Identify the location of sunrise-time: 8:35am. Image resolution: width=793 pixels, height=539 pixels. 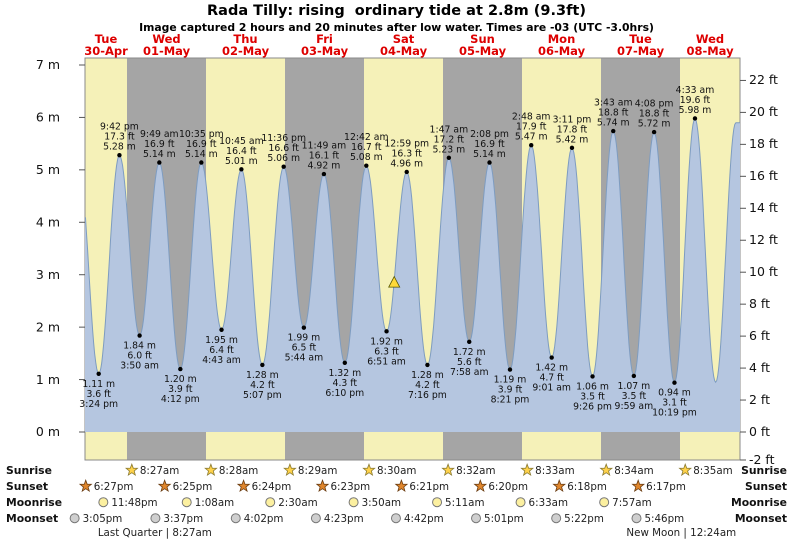
(712, 471).